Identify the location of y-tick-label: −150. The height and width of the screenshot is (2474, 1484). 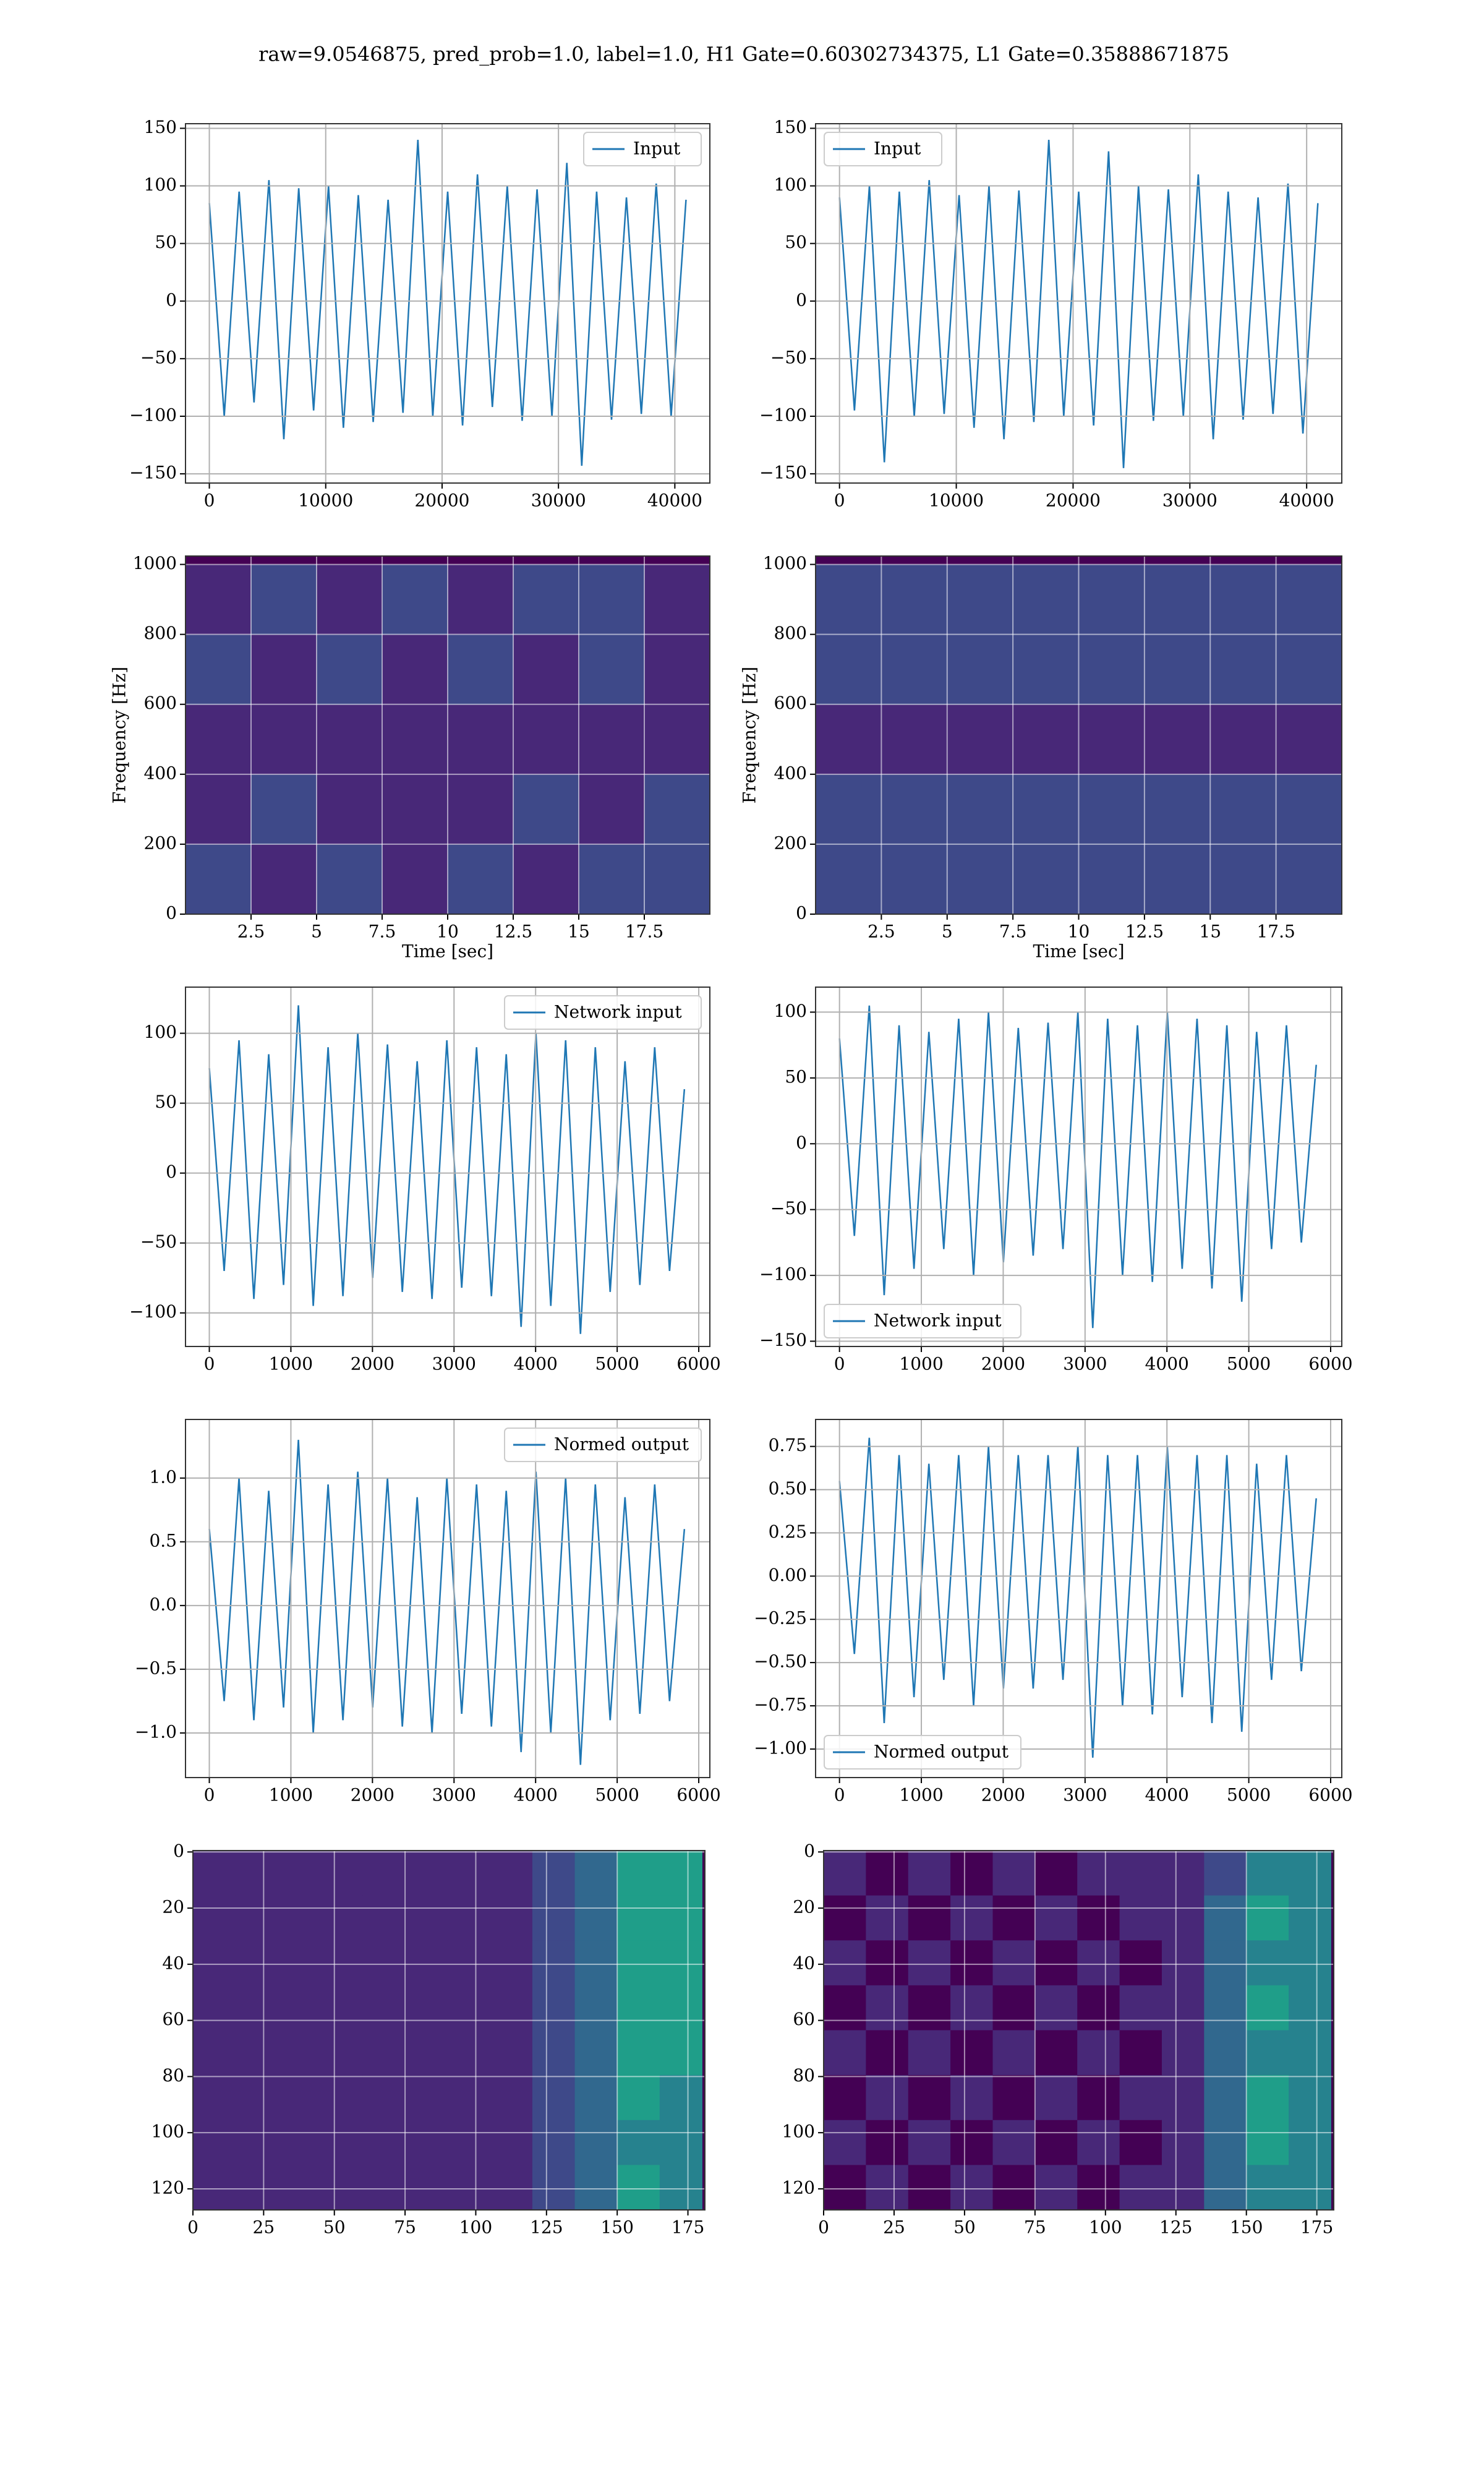
(783, 1340).